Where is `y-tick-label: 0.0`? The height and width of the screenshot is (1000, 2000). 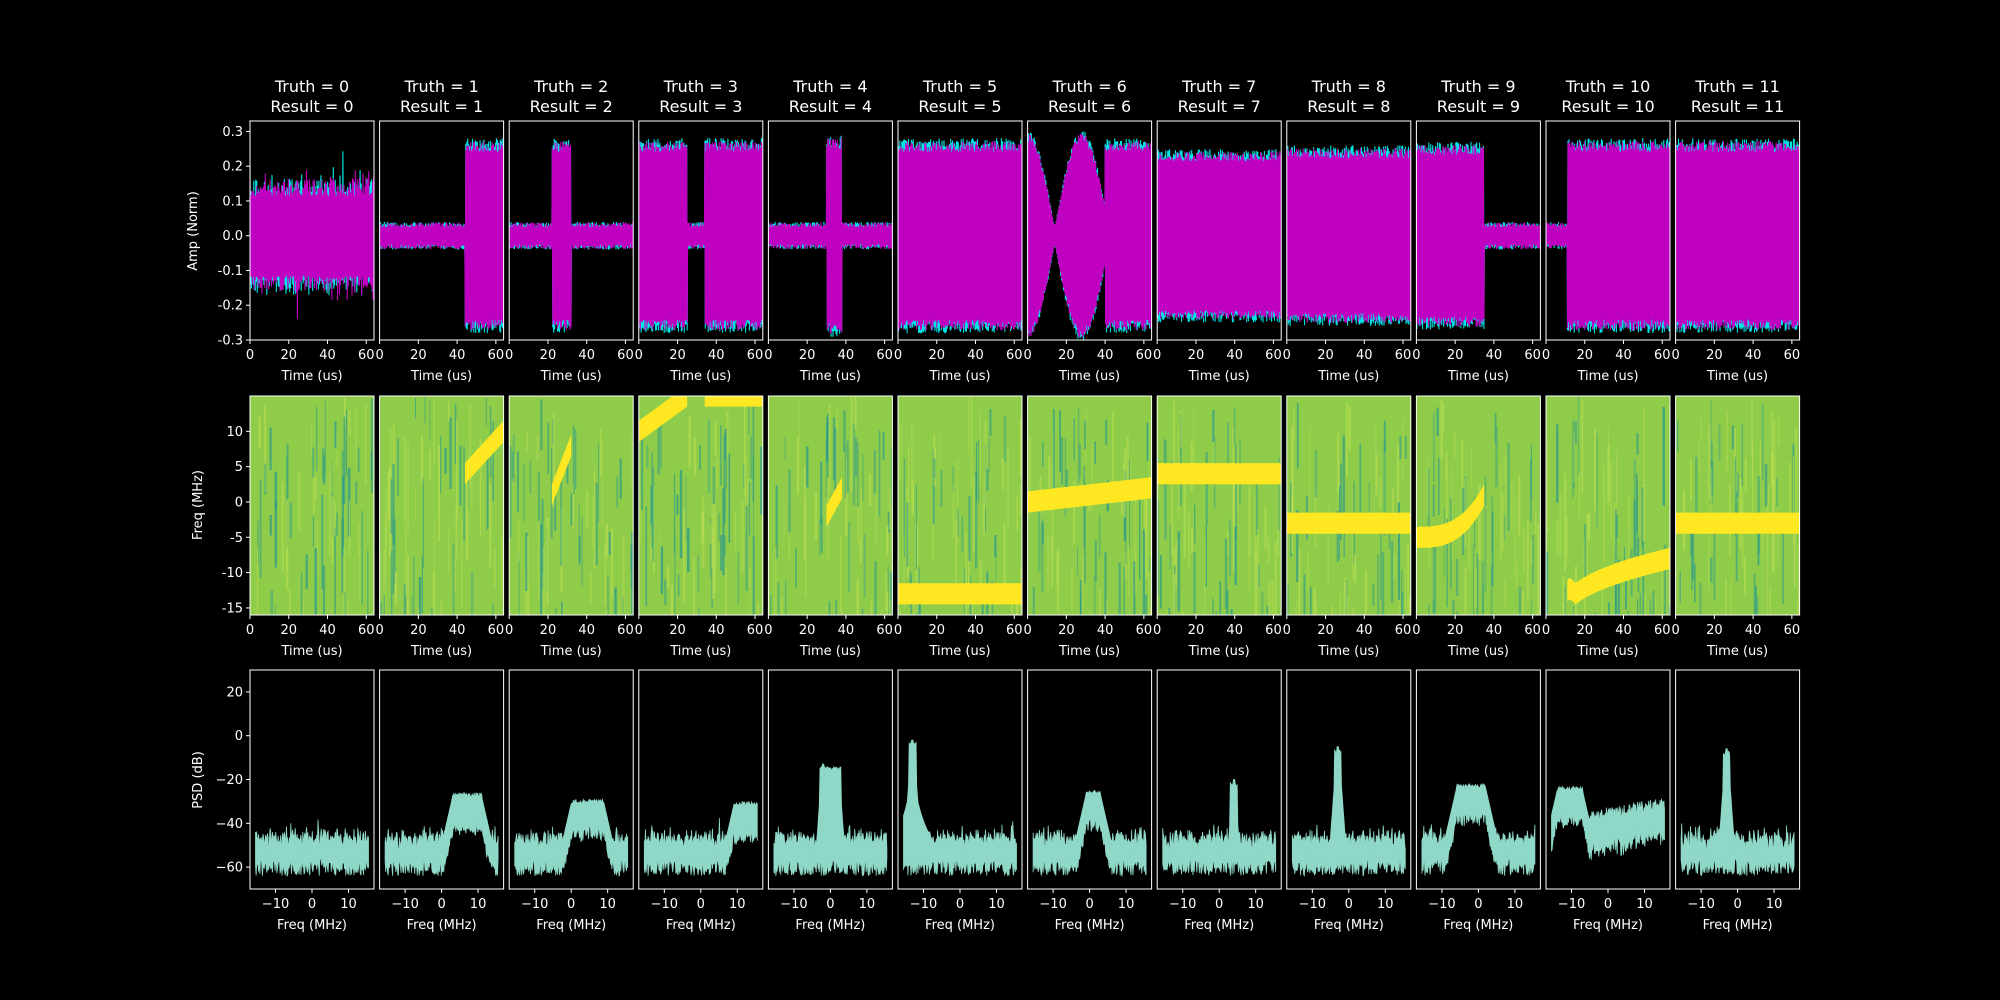 y-tick-label: 0.0 is located at coordinates (232, 236).